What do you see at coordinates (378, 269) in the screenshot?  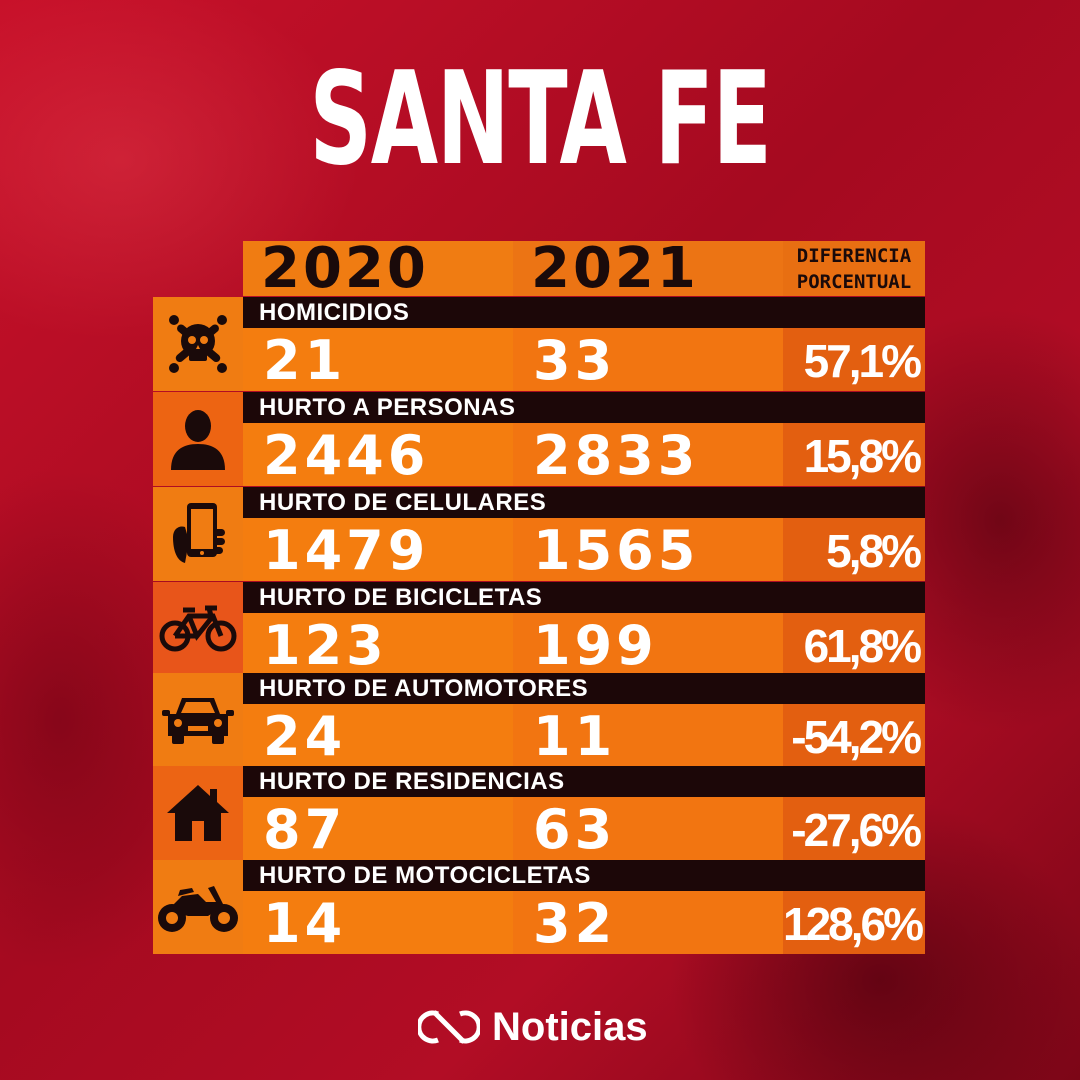 I see `header-year-2020: 2020` at bounding box center [378, 269].